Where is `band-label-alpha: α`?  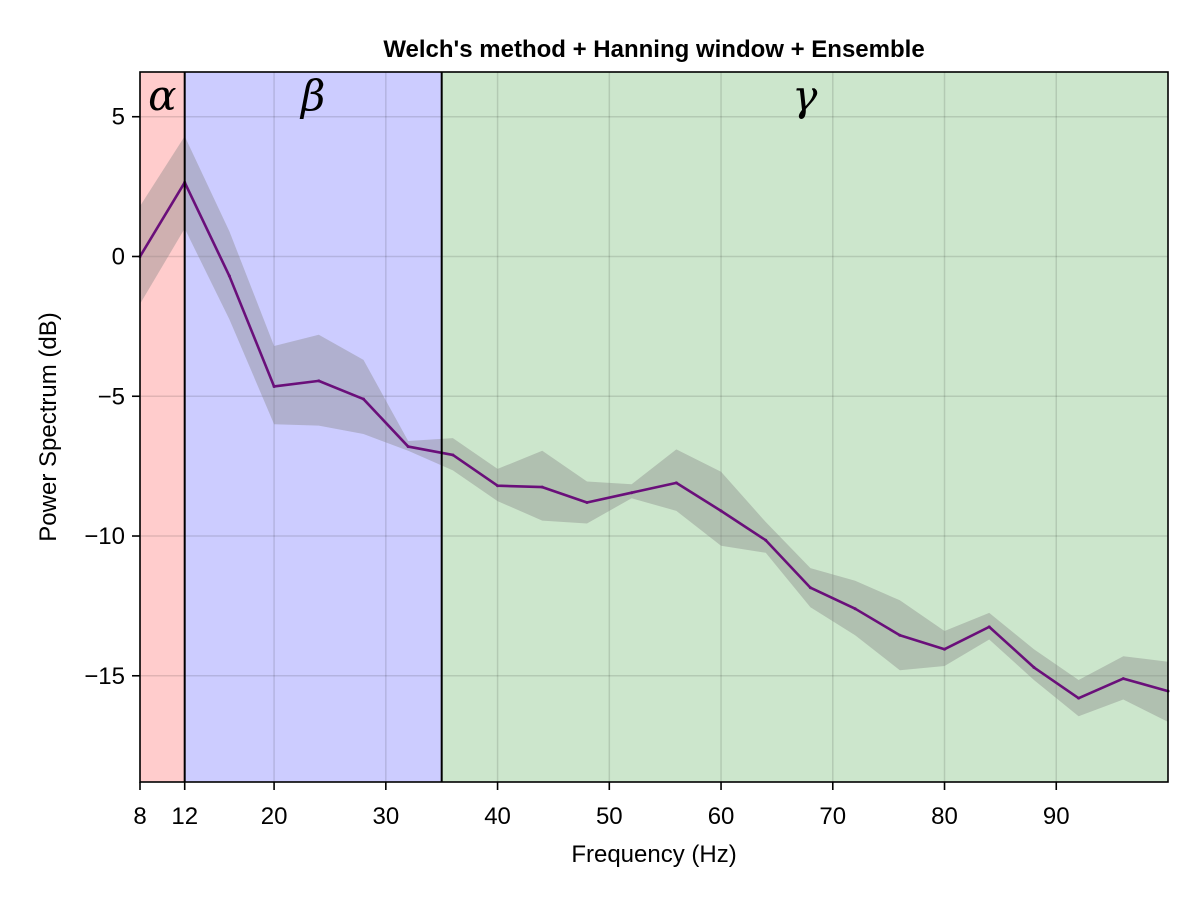
band-label-alpha: α is located at coordinates (162, 95).